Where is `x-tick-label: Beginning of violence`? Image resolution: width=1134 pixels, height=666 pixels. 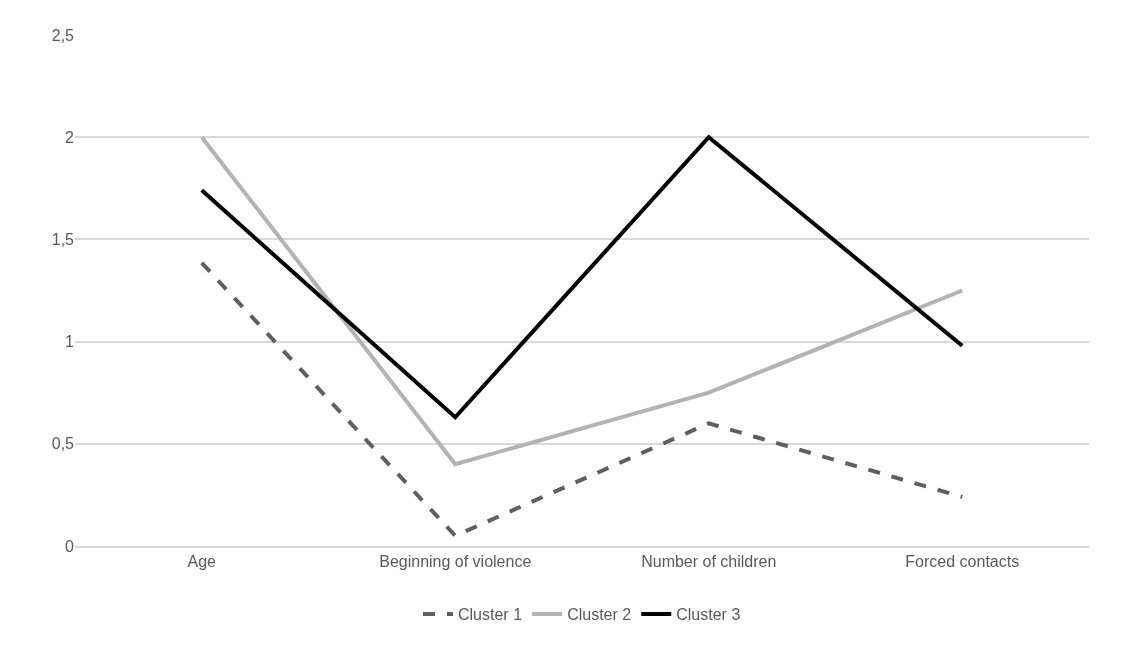
x-tick-label: Beginning of violence is located at coordinates (455, 561).